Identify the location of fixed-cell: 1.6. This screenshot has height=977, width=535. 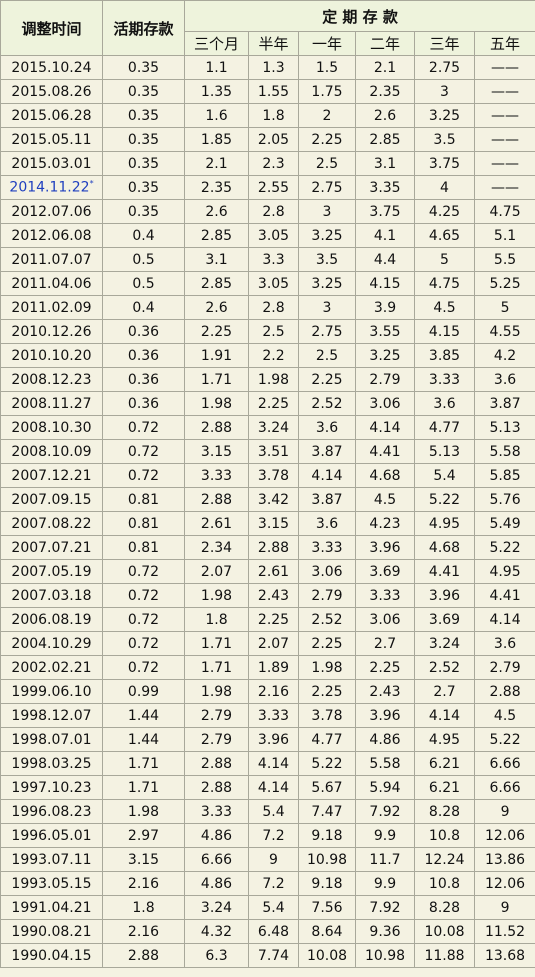
(216, 115).